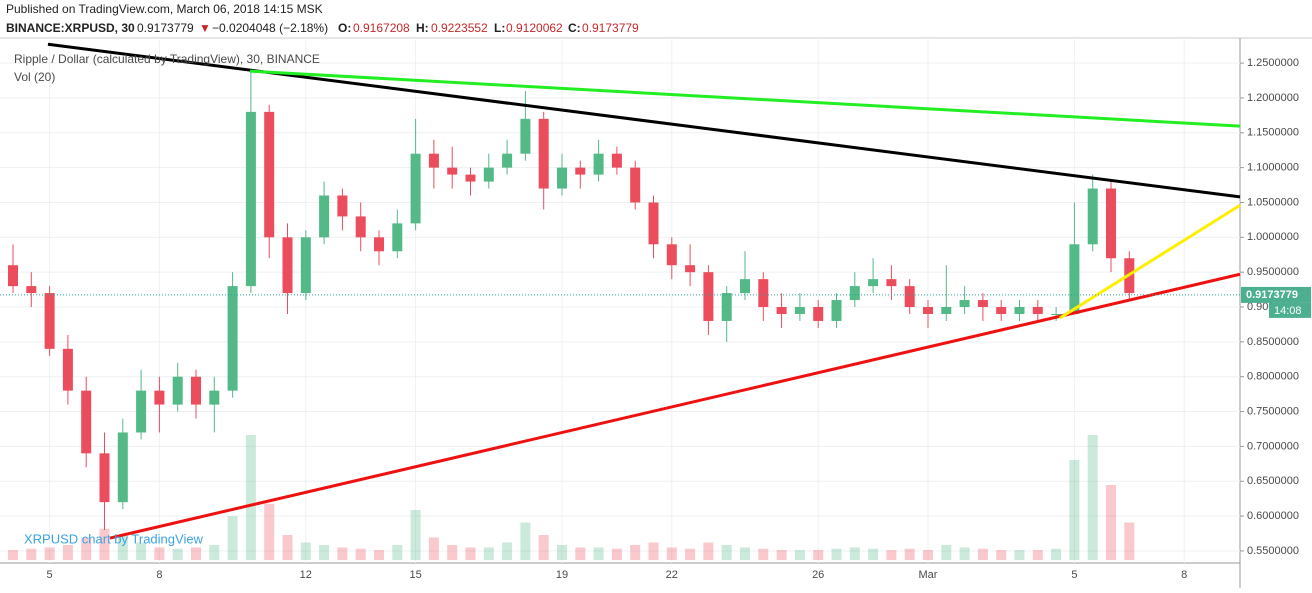  Describe the element at coordinates (672, 575) in the screenshot. I see `x-tick-label: 22` at that location.